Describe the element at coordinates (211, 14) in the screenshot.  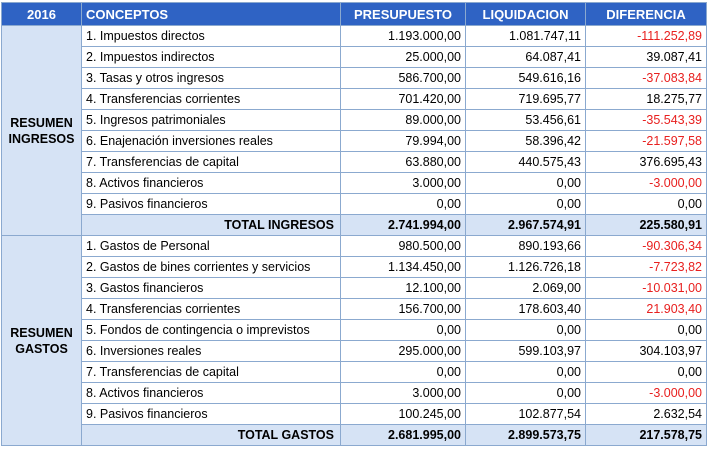
I see `header-conceptos: CONCEPTOS` at that location.